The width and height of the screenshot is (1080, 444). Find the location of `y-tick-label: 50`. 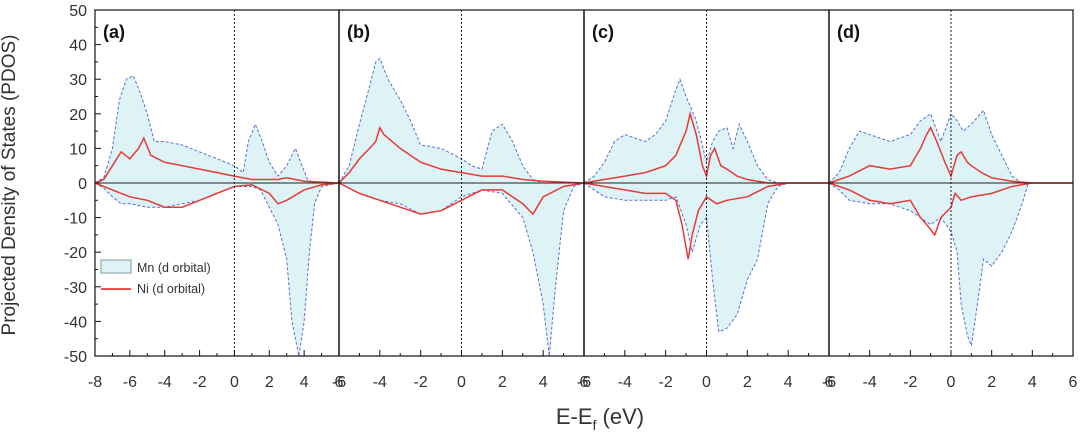

y-tick-label: 50 is located at coordinates (78, 11).